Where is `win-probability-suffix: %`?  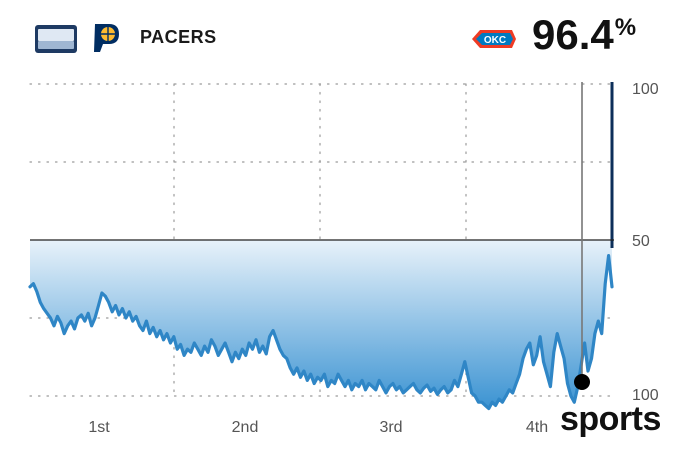 win-probability-suffix: % is located at coordinates (625, 27).